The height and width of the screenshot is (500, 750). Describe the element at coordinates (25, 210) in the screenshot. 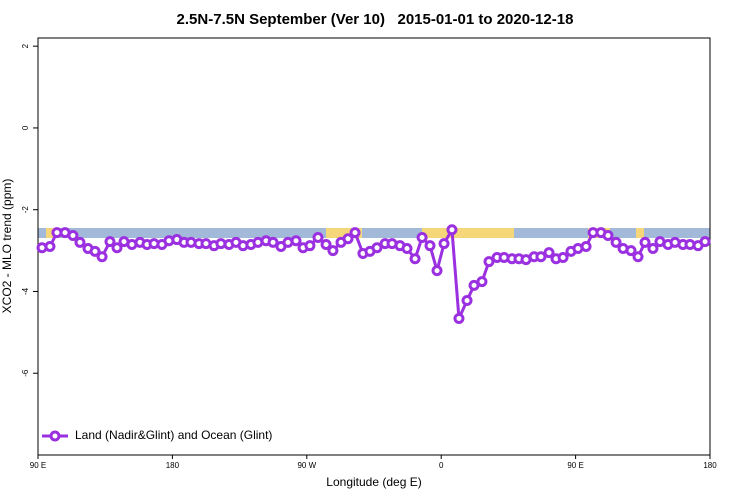

I see `y-tick-label: -2` at that location.